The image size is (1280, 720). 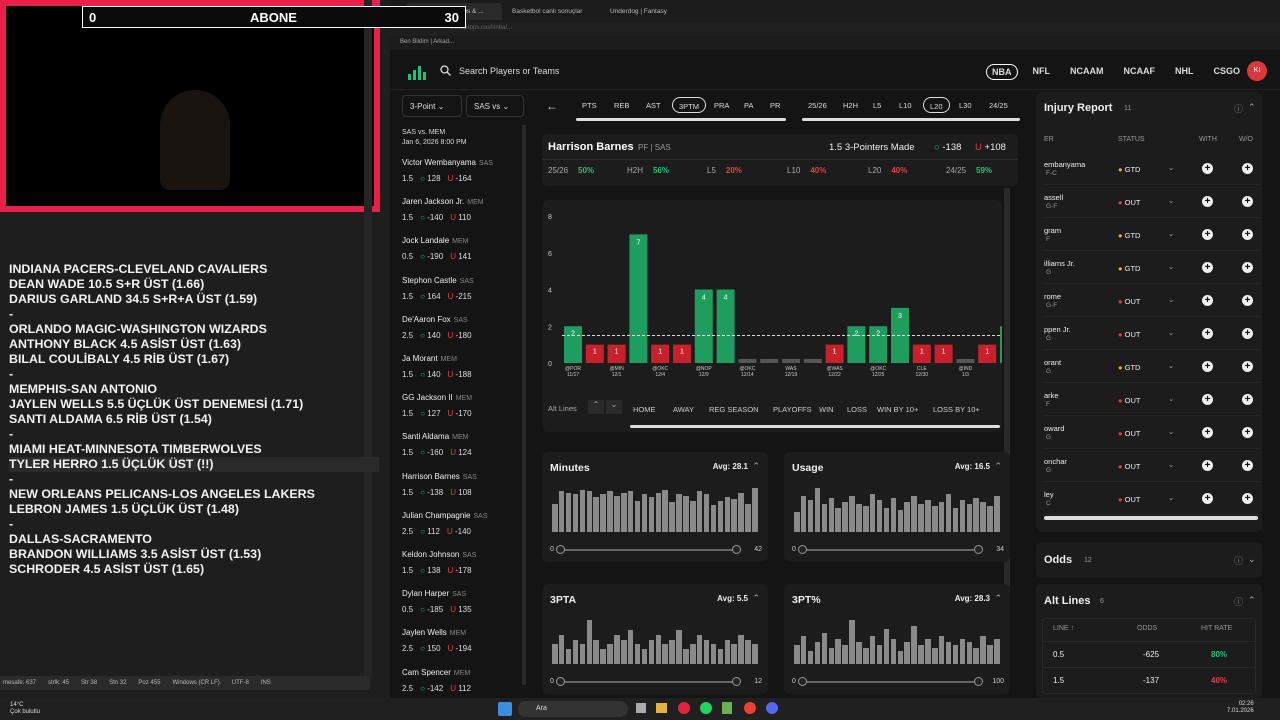 I want to click on tab-reb: REB, so click(x=622, y=105).